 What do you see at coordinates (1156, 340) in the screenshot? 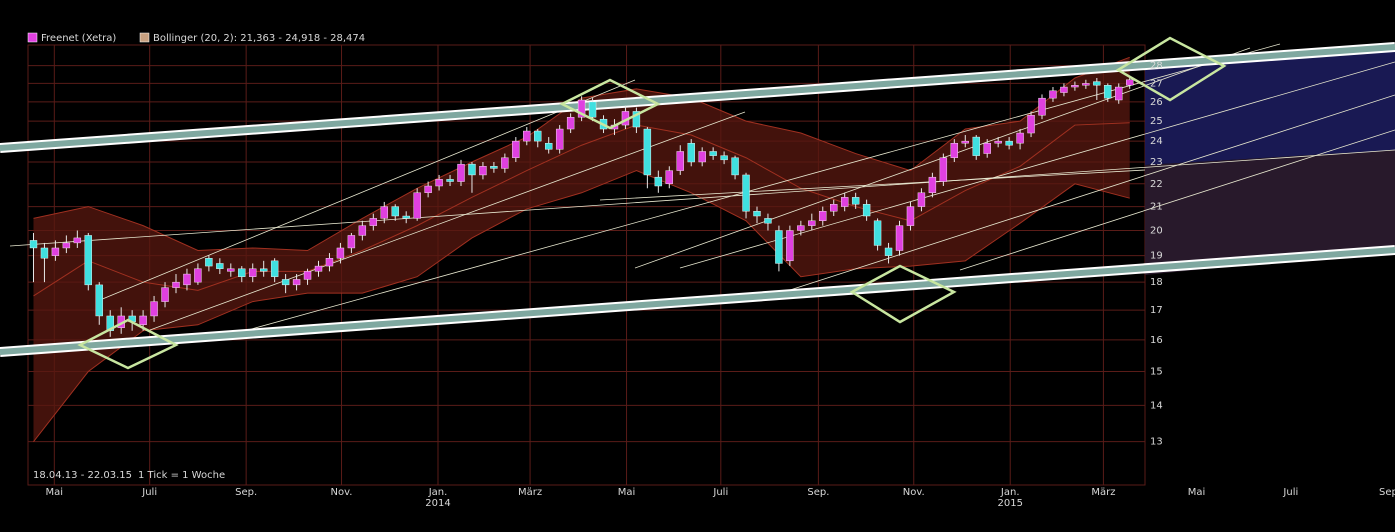
I see `y-tick-label: 16` at bounding box center [1156, 340].